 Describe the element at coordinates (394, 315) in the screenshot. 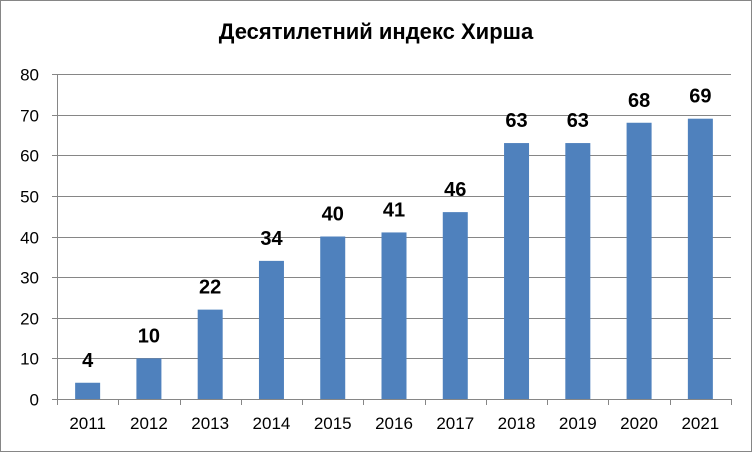

I see `bar-2016` at that location.